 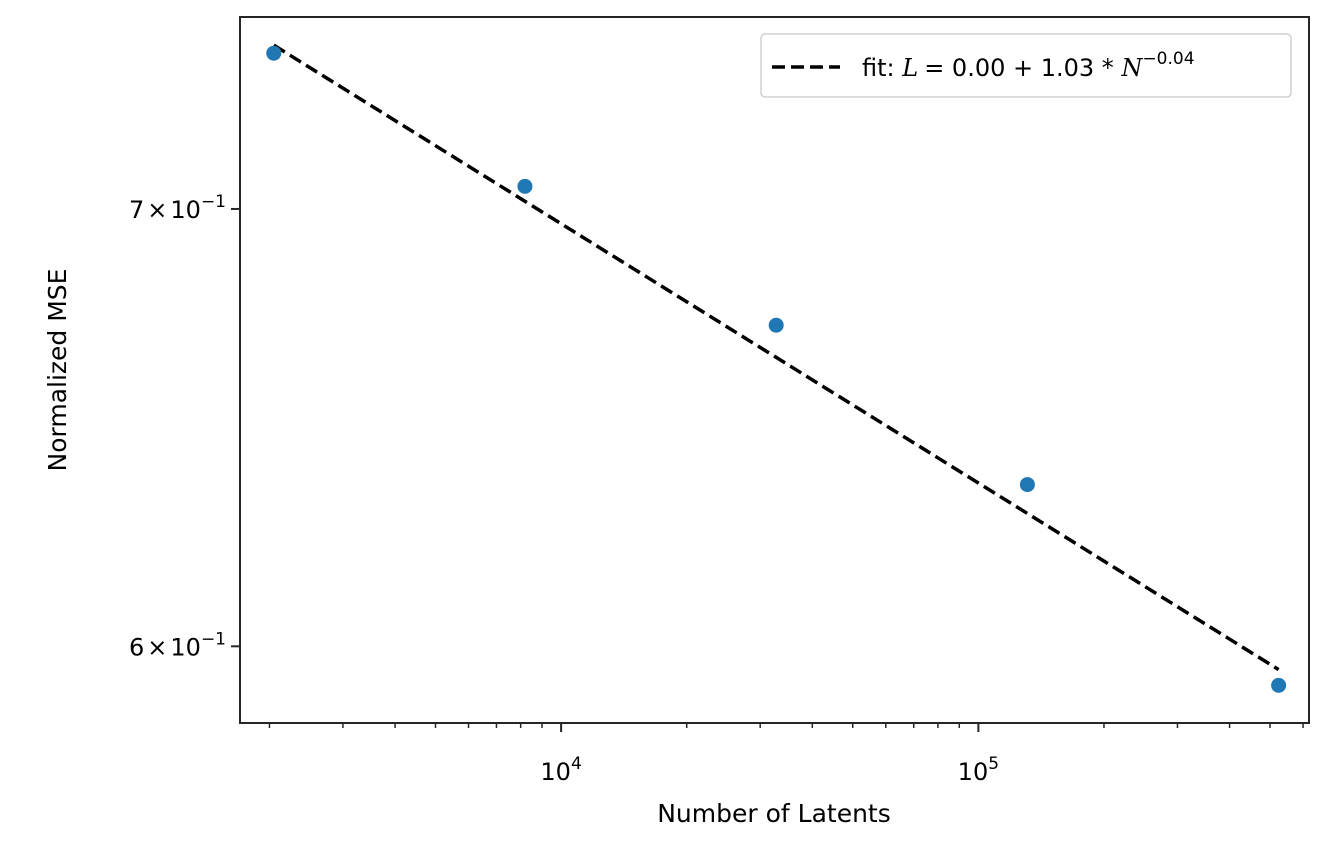 I want to click on y-tick-label-6e-1: 6 × 10⁻¹, so click(x=177, y=645).